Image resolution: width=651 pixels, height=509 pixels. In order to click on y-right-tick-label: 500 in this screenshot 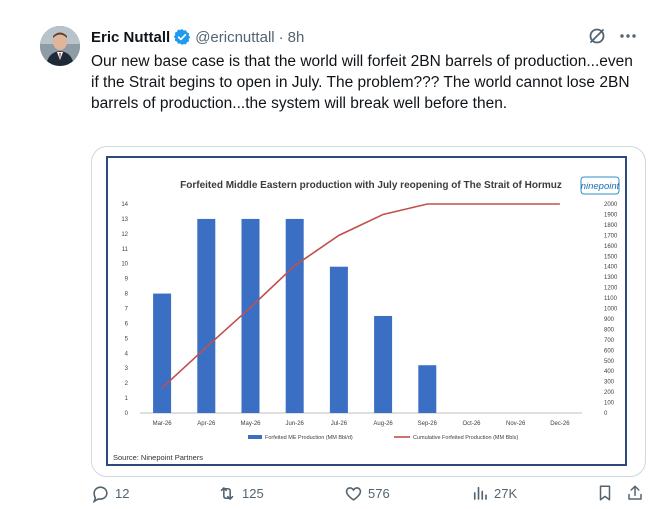, I will do `click(609, 362)`.